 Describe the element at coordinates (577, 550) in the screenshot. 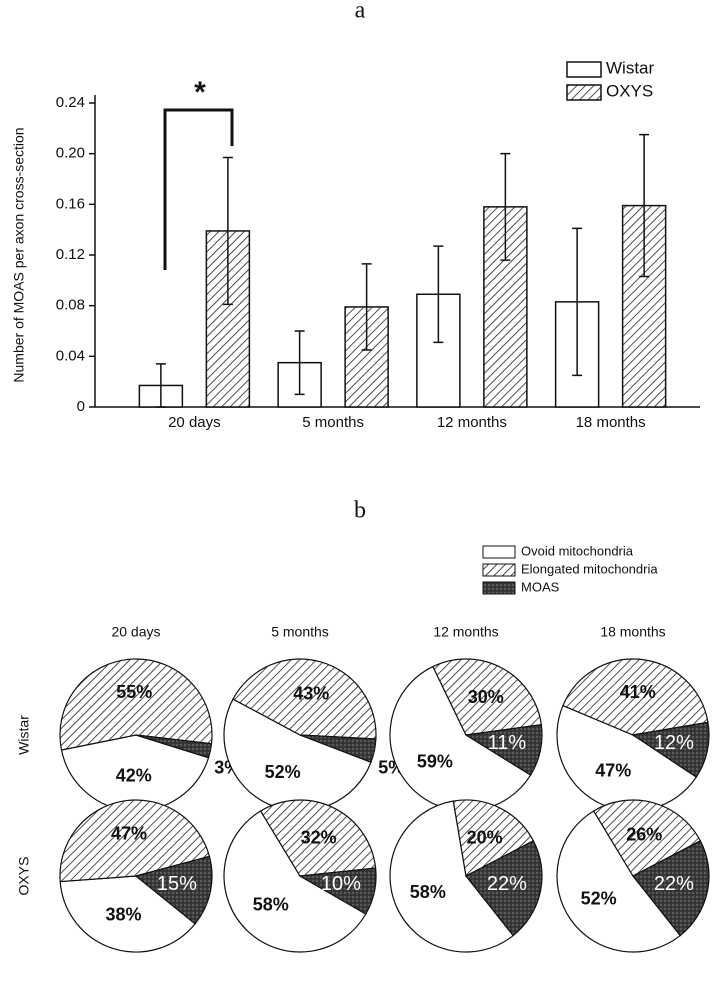

I see `legend-label: Ovoid mitochondria` at that location.